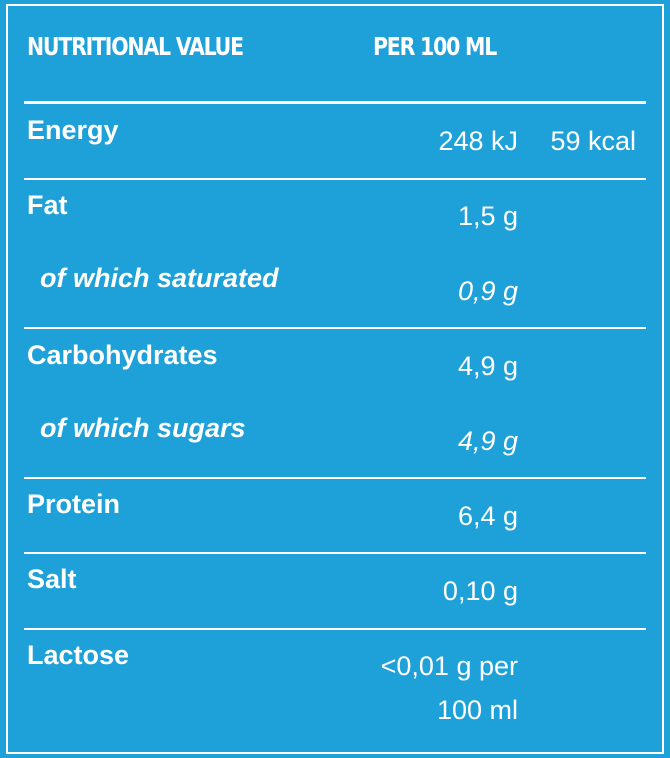  I want to click on row-value-lactose: <0,01 g per 100 ml, so click(449, 688).